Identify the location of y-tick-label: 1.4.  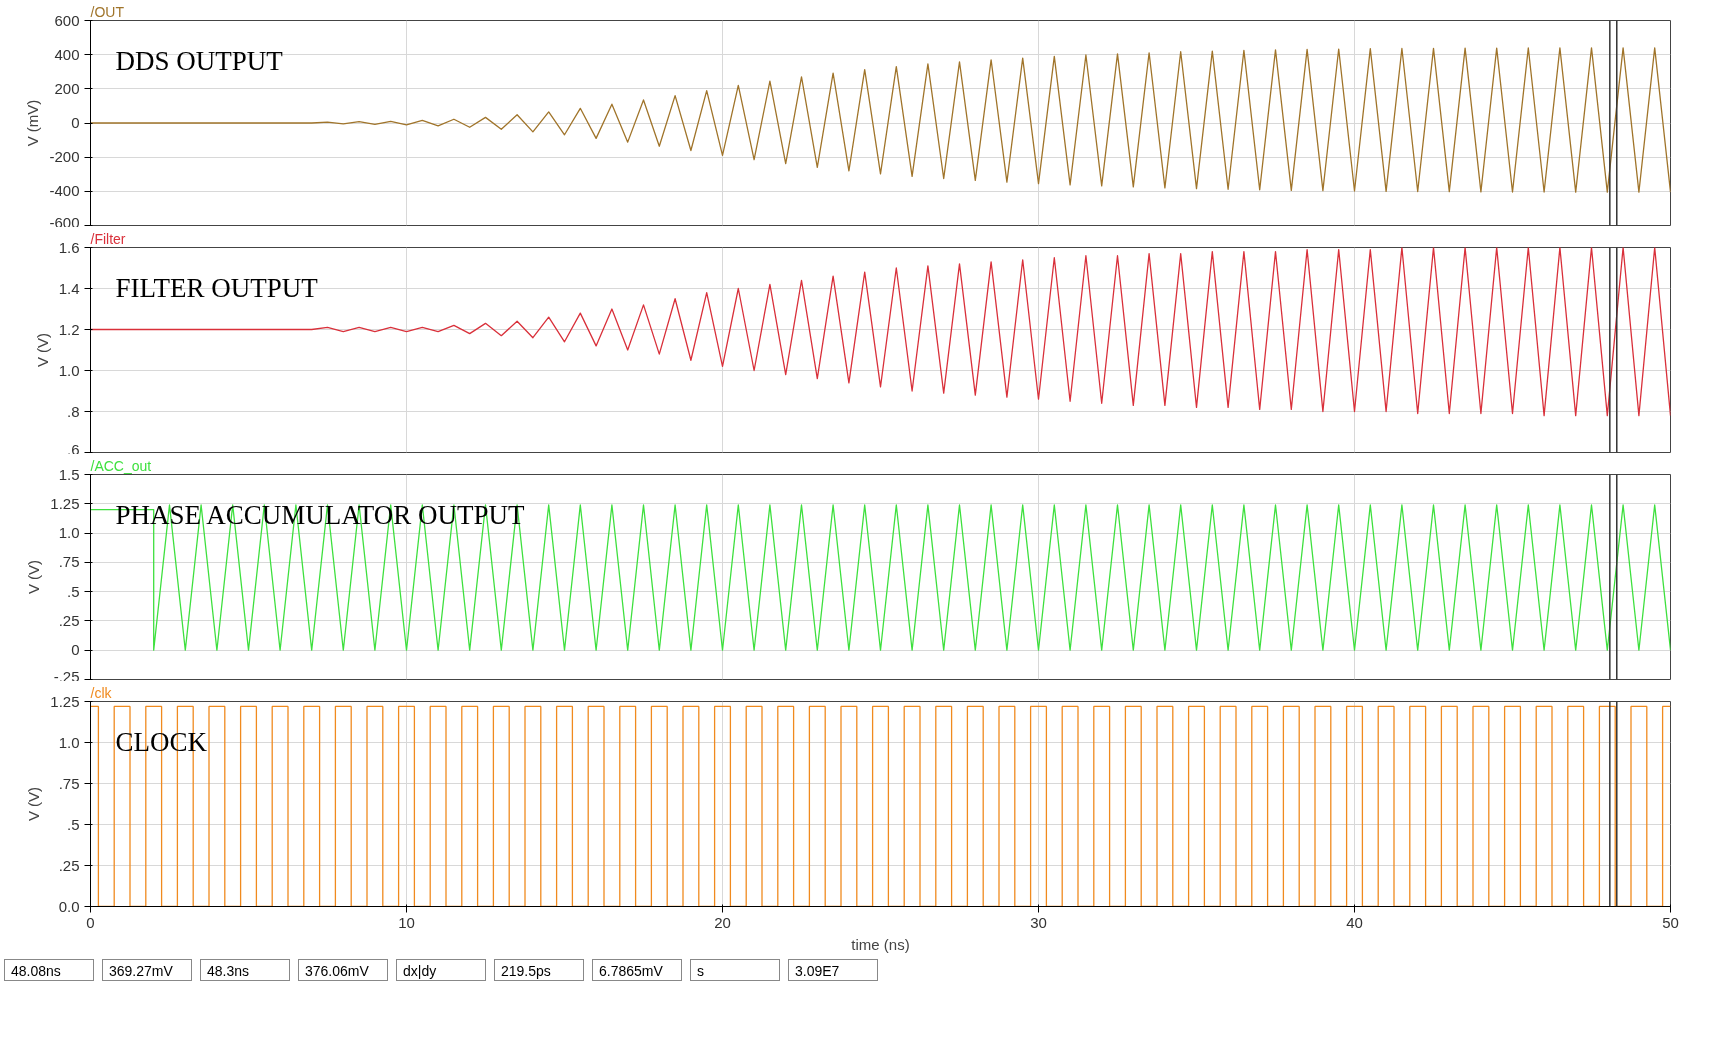
(69, 288).